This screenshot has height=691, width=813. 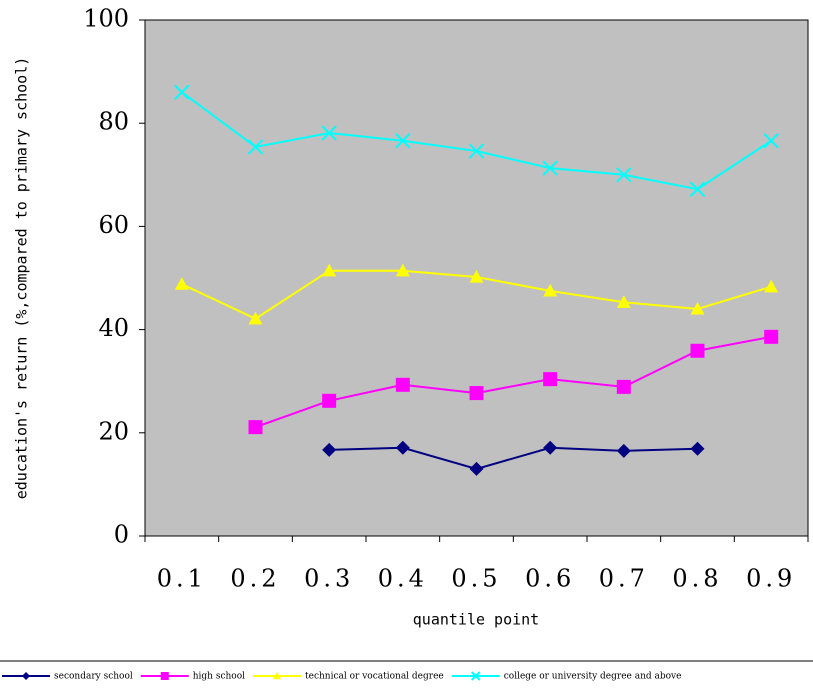 I want to click on legend-label: secondary school, so click(x=93, y=677).